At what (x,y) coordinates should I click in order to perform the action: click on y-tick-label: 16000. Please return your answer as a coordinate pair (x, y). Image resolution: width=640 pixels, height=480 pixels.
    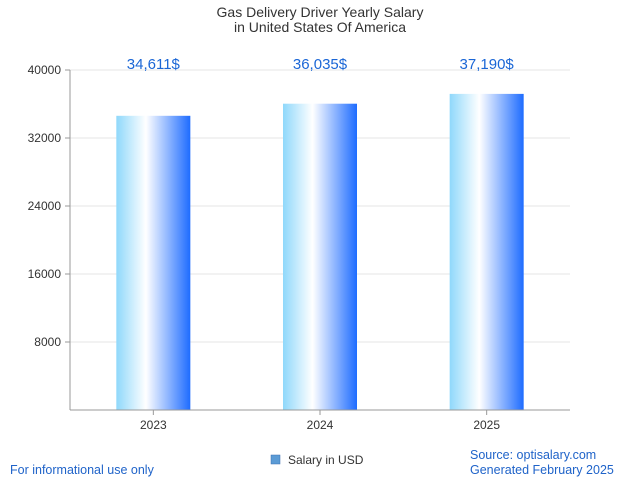
    Looking at the image, I should click on (45, 274).